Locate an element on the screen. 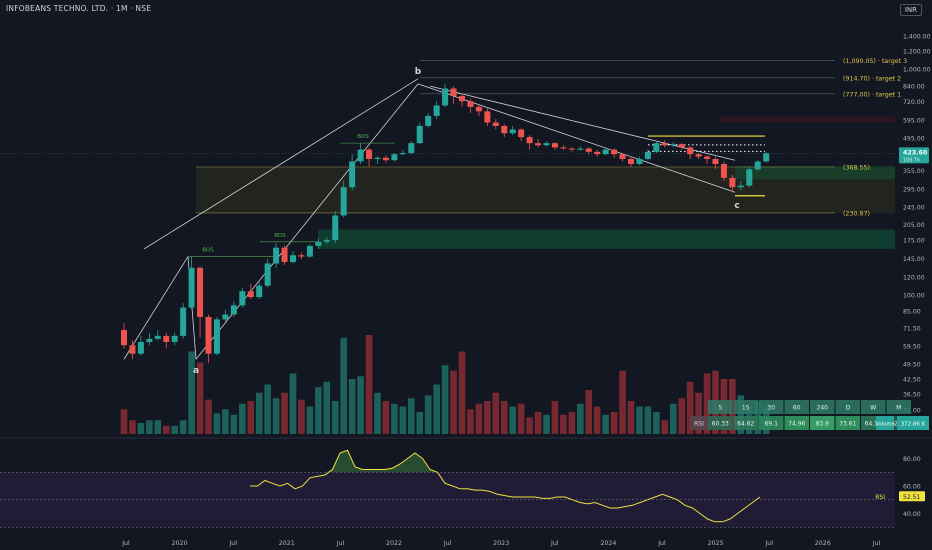 The width and height of the screenshot is (932, 550). rsi-line is located at coordinates (505, 486).